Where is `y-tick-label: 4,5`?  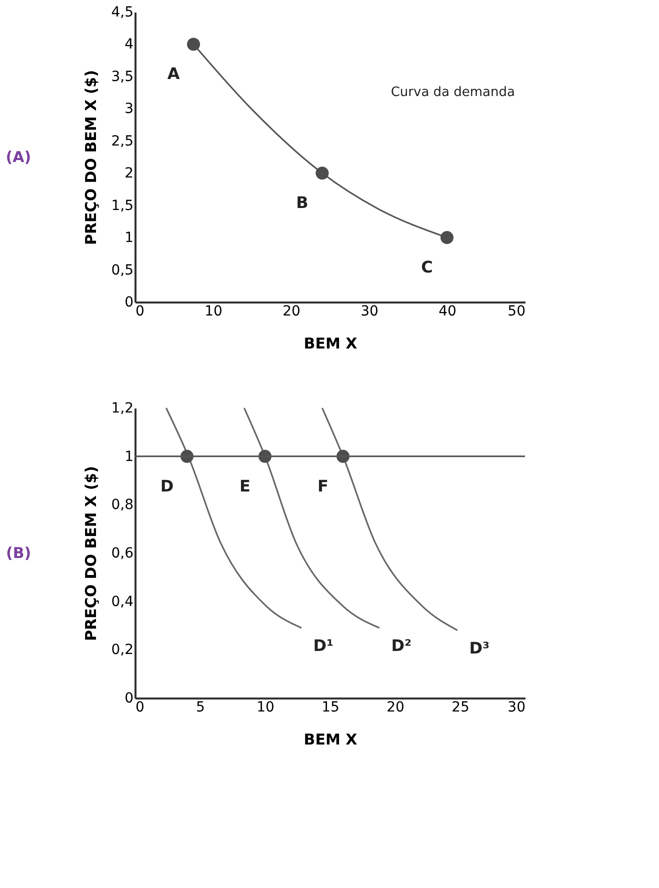 y-tick-label: 4,5 is located at coordinates (122, 12).